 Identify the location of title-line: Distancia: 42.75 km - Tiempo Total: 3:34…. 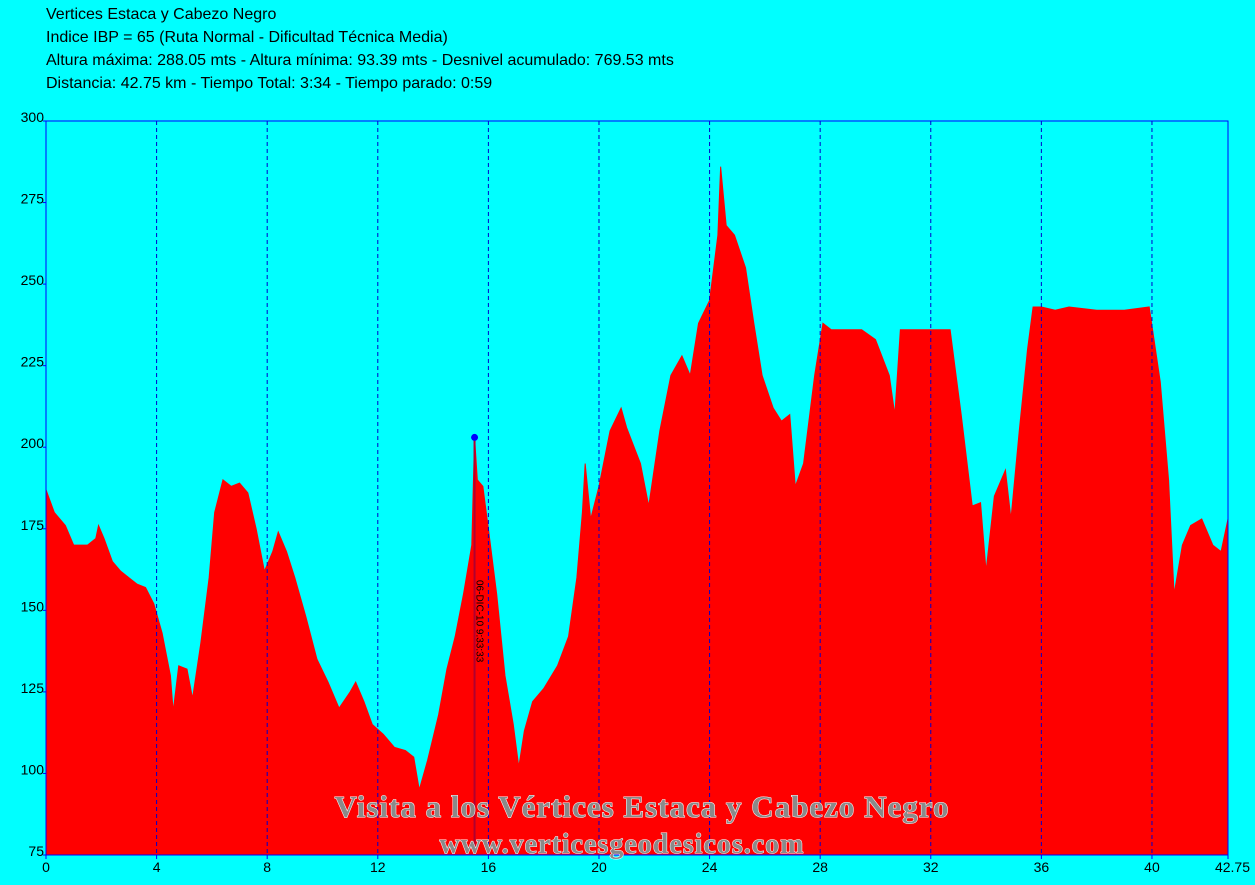
(269, 83).